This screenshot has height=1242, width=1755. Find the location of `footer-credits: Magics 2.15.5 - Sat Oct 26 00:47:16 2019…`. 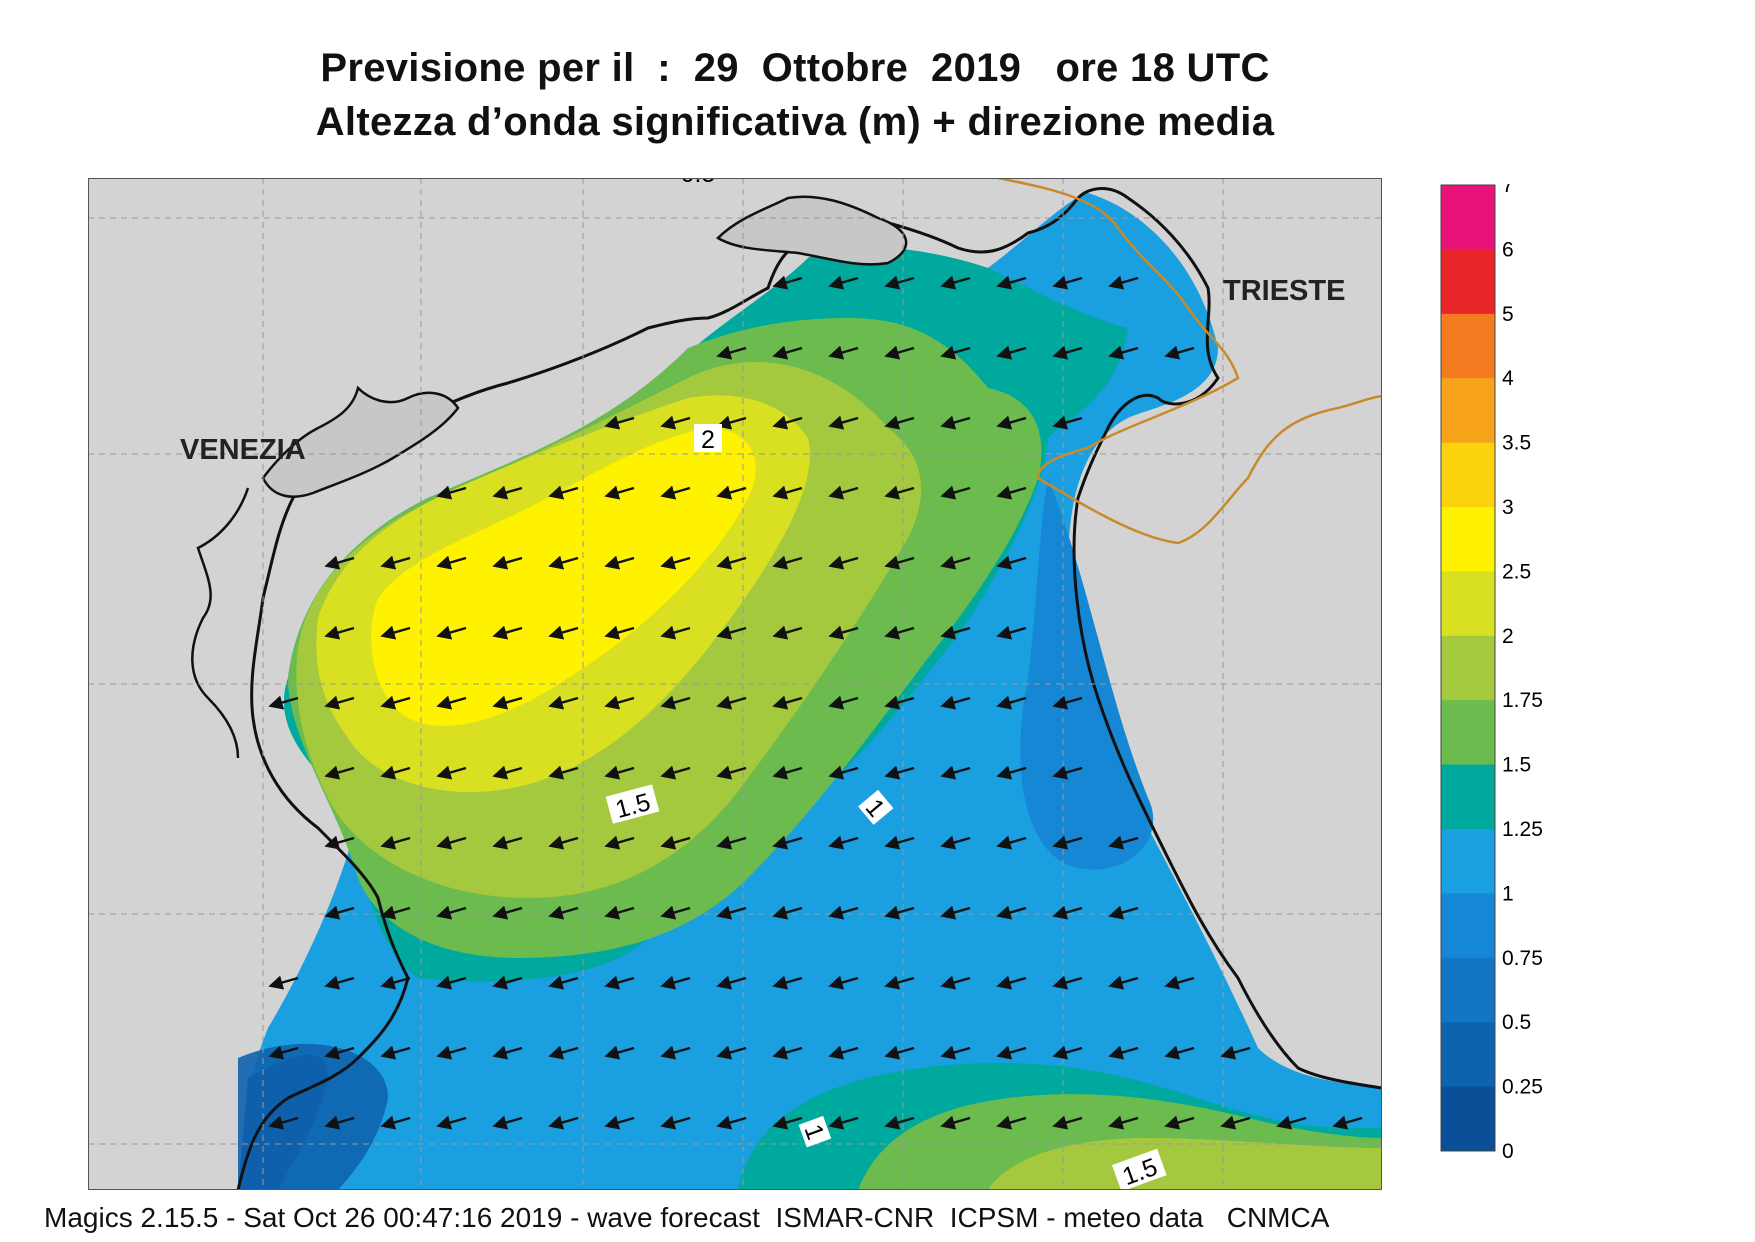

footer-credits: Magics 2.15.5 - Sat Oct 26 00:47:16 2019… is located at coordinates (687, 1217).